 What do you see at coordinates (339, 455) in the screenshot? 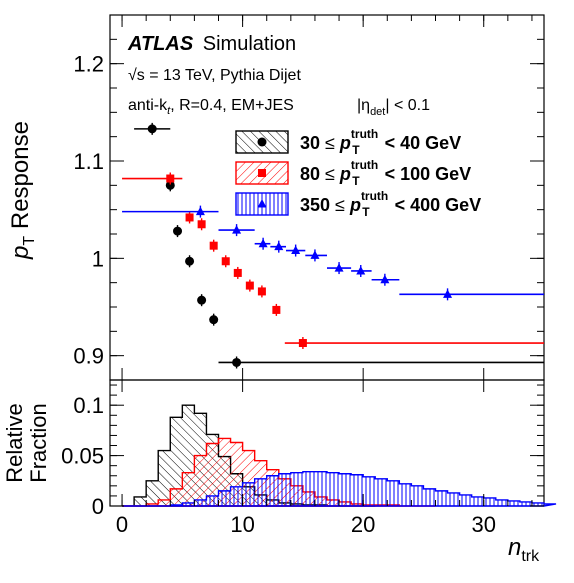
I see `bottom-series-layer` at bounding box center [339, 455].